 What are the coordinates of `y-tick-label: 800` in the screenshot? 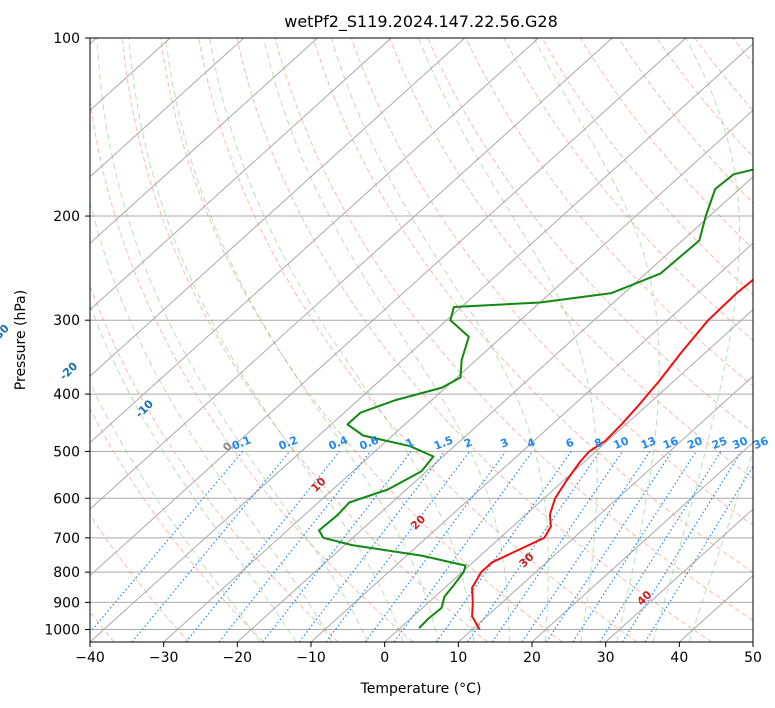 It's located at (66, 573).